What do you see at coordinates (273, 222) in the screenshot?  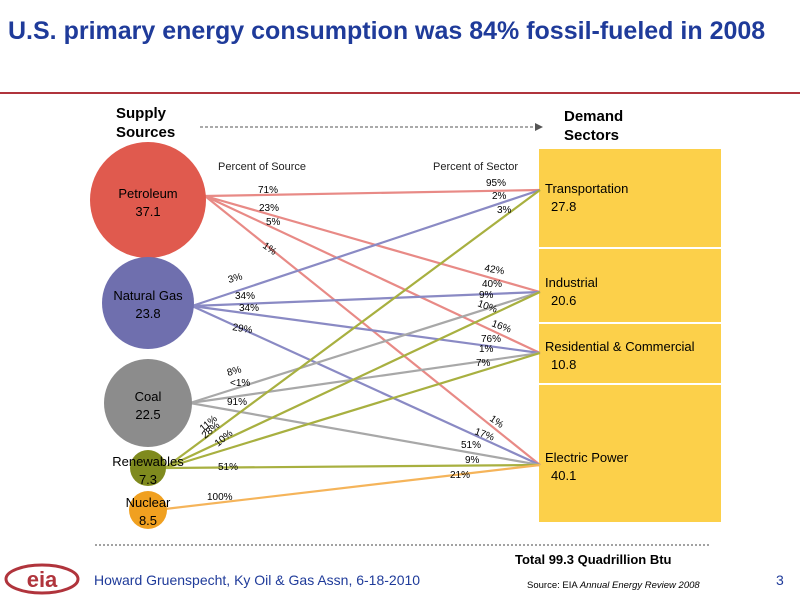 I see `pct-of-source-petroleum-to-residential-and-commercial: 5%` at bounding box center [273, 222].